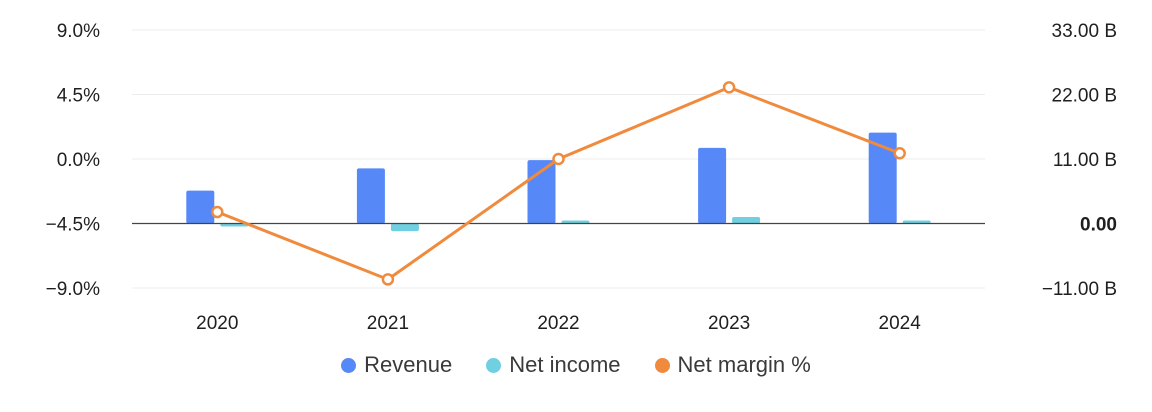 The height and width of the screenshot is (412, 1152). What do you see at coordinates (78, 31) in the screenshot?
I see `y-left-tick-label: 9.0%` at bounding box center [78, 31].